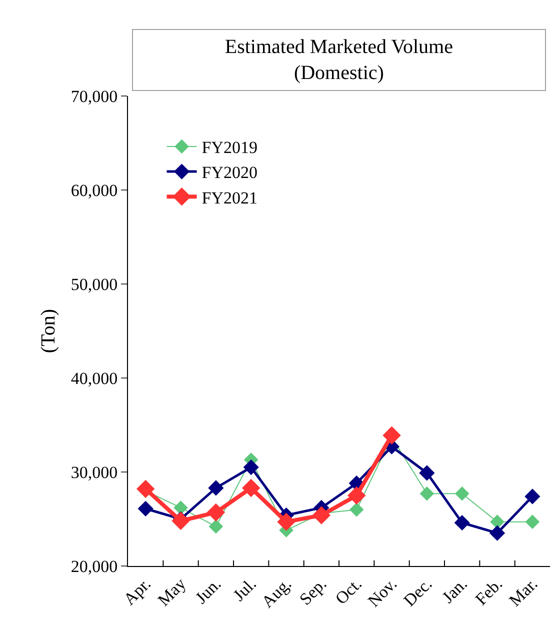 The image size is (553, 632). What do you see at coordinates (489, 591) in the screenshot?
I see `x-tick-label: Feb.` at bounding box center [489, 591].